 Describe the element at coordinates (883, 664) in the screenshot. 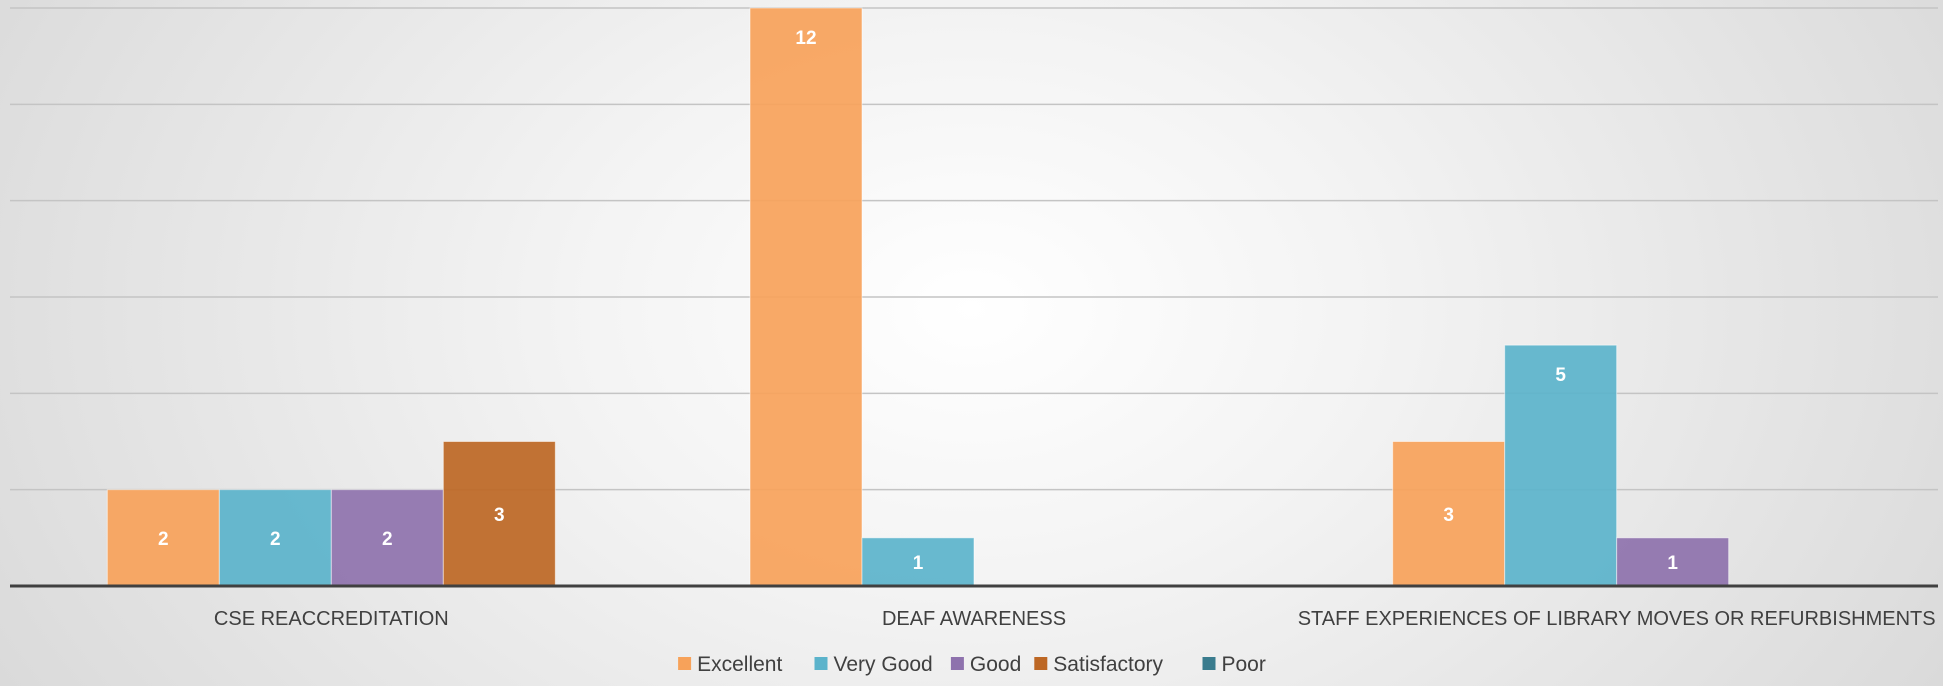

I see `legend-label: Very Good` at that location.